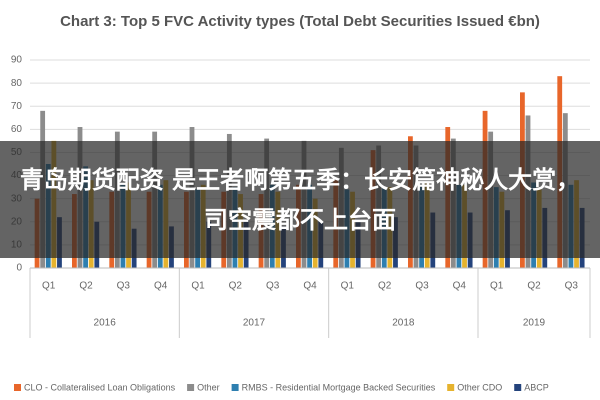 The height and width of the screenshot is (400, 600). I want to click on group-label: 2016, so click(105, 323).